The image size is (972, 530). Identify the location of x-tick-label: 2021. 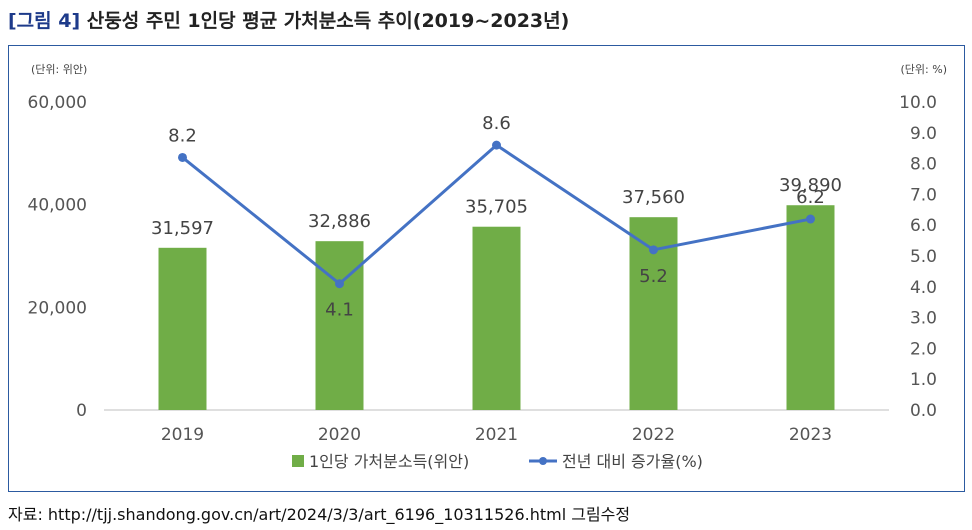
(496, 435).